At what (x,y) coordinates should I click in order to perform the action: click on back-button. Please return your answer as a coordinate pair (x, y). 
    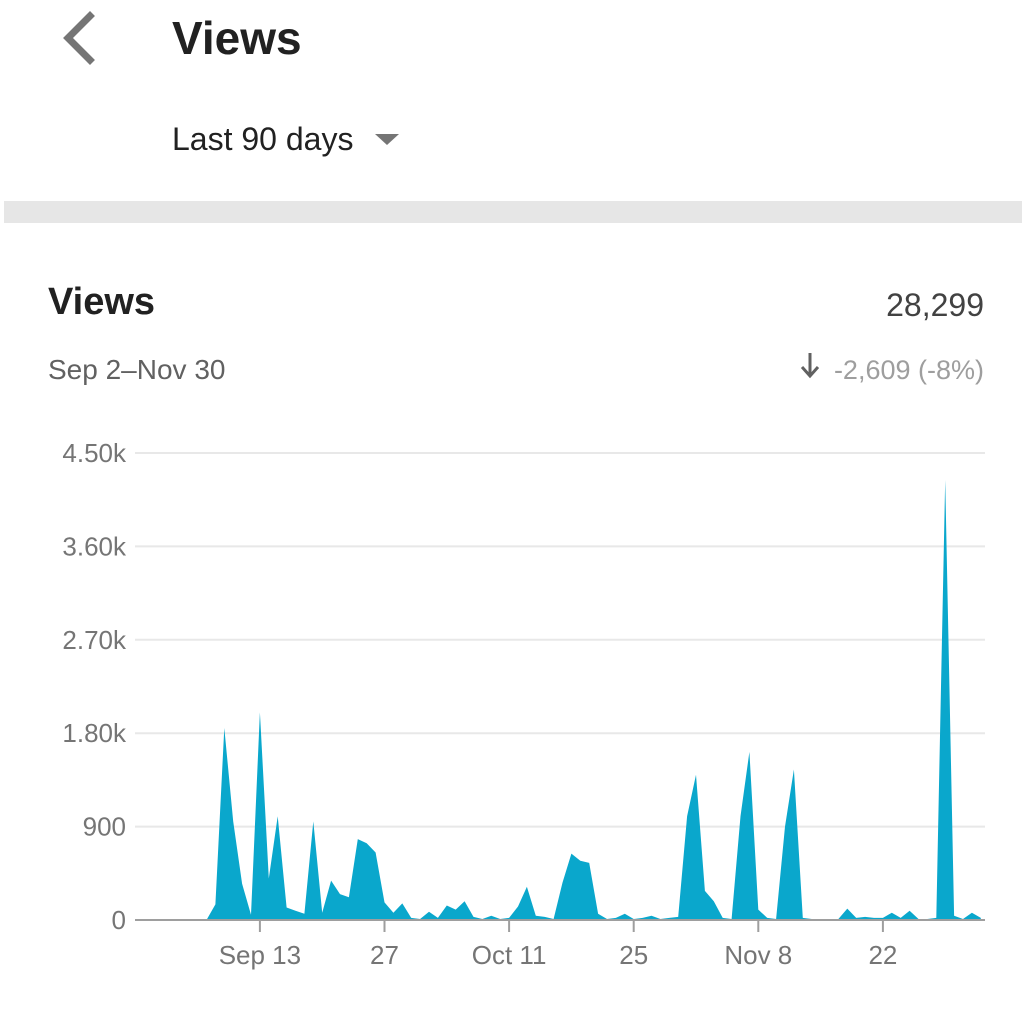
    Looking at the image, I should click on (81, 38).